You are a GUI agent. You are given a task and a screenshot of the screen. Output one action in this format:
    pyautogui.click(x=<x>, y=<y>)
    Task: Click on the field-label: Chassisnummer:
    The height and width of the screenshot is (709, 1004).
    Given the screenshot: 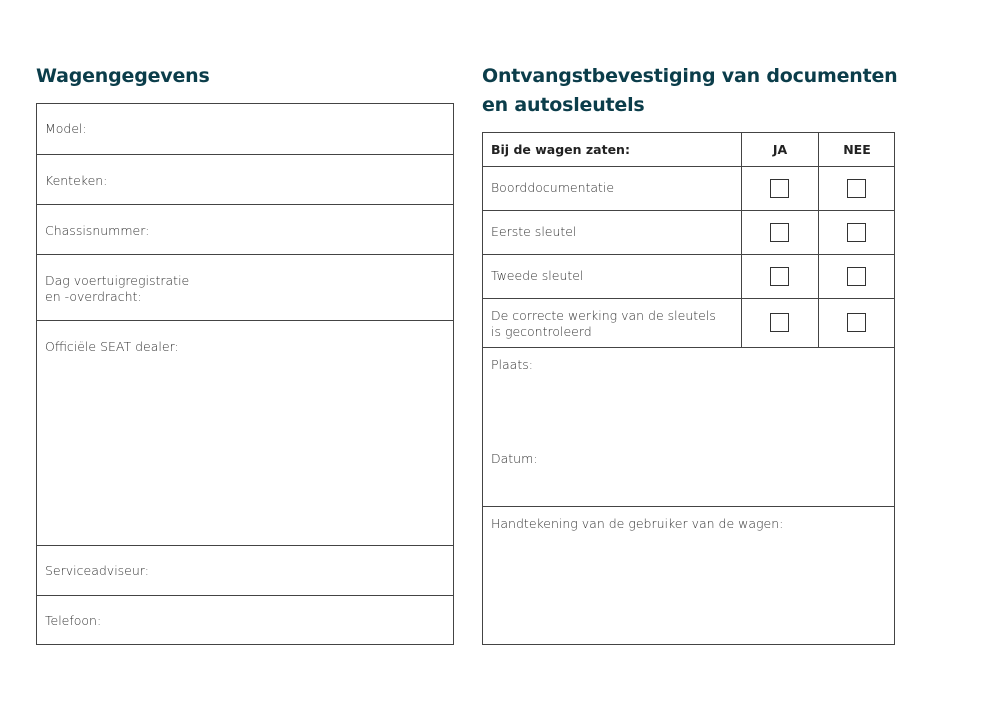 What is the action you would take?
    pyautogui.click(x=97, y=230)
    